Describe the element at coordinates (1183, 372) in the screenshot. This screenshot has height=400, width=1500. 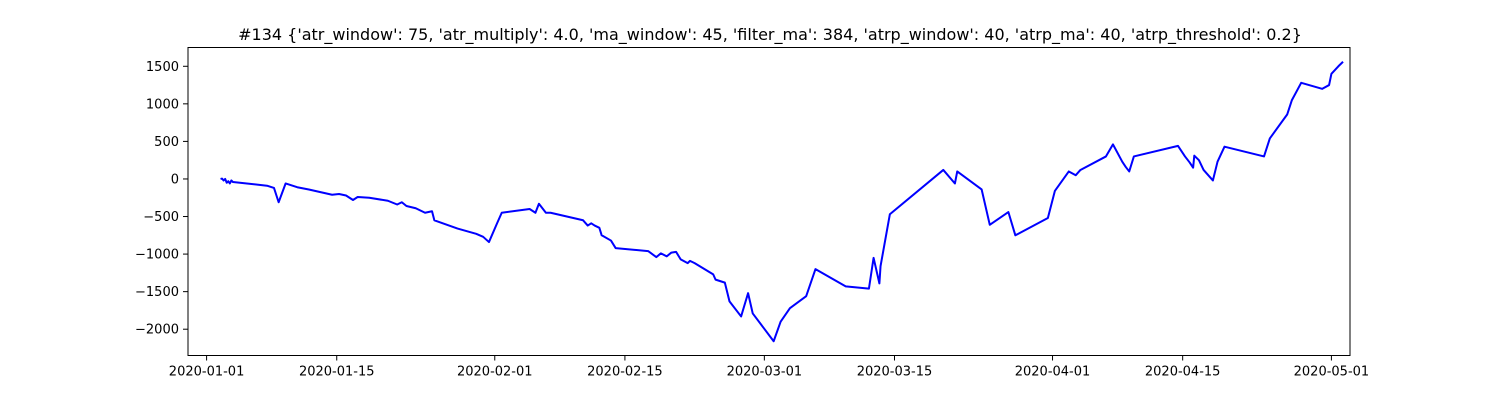
I see `x-tick-label: 2020-04-15` at that location.